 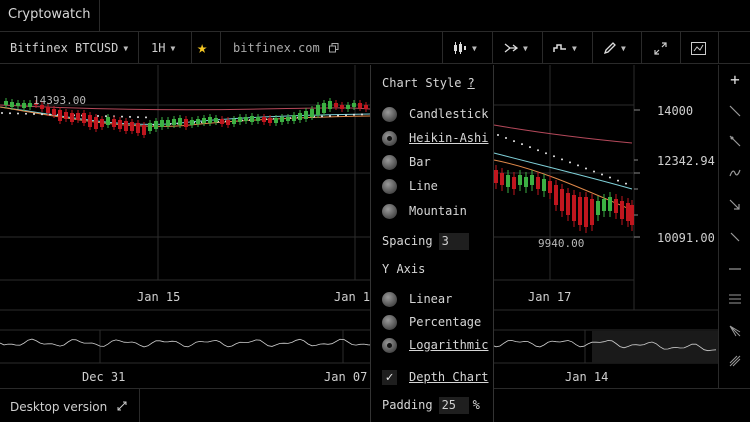 I want to click on pitchfork-icon, so click(x=734, y=361).